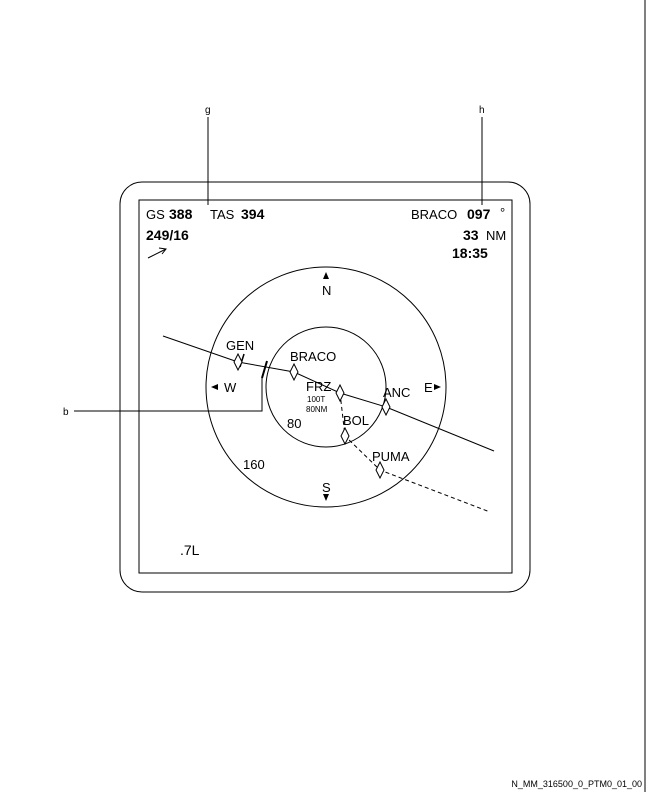 This screenshot has width=648, height=792. I want to click on waypoint-puma-symbol, so click(380, 470).